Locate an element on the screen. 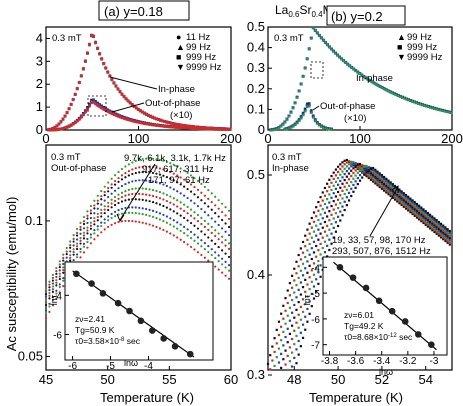 This screenshot has height=406, width=463. x-tick-label: -3.6 is located at coordinates (356, 361).